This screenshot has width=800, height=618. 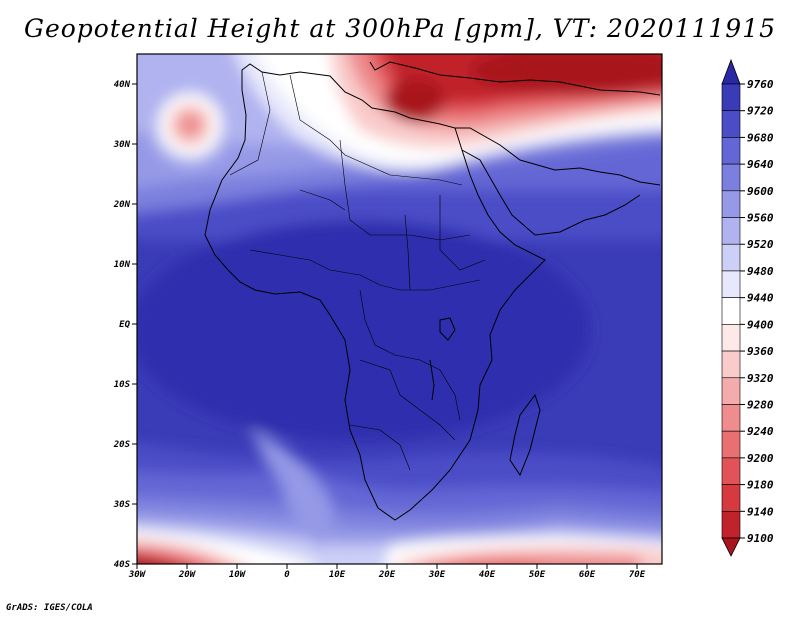 What do you see at coordinates (487, 575) in the screenshot?
I see `lon-tick-label: 40E` at bounding box center [487, 575].